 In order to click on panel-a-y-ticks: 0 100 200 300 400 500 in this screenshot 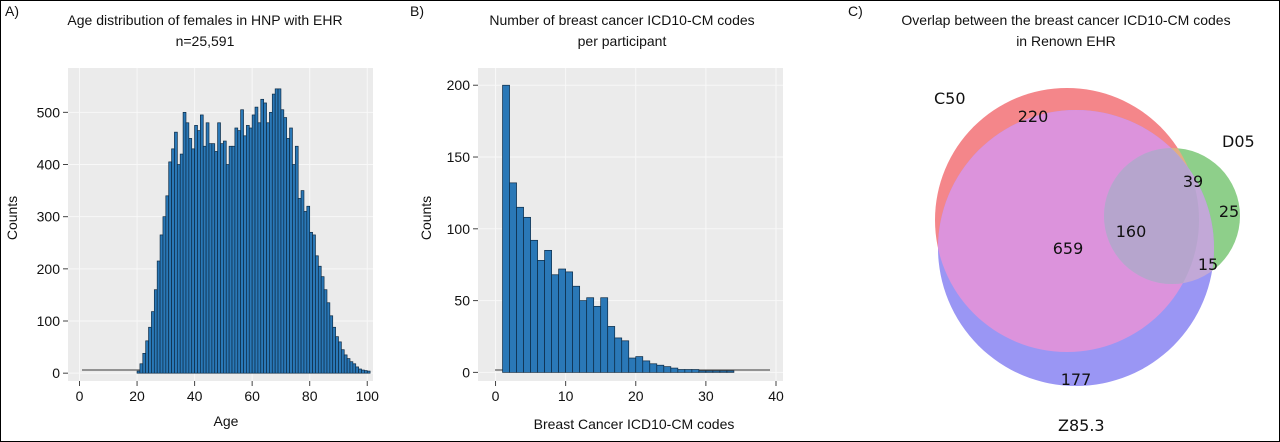, I will do `click(52, 242)`.